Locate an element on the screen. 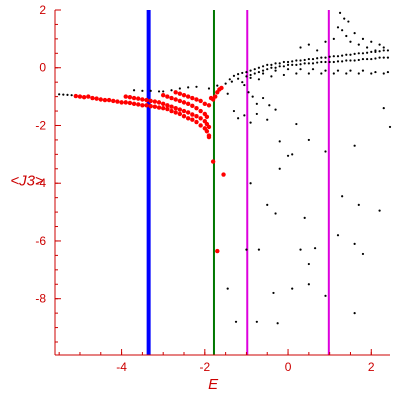 The width and height of the screenshot is (400, 400). y-tick-label: -4 is located at coordinates (40, 183).